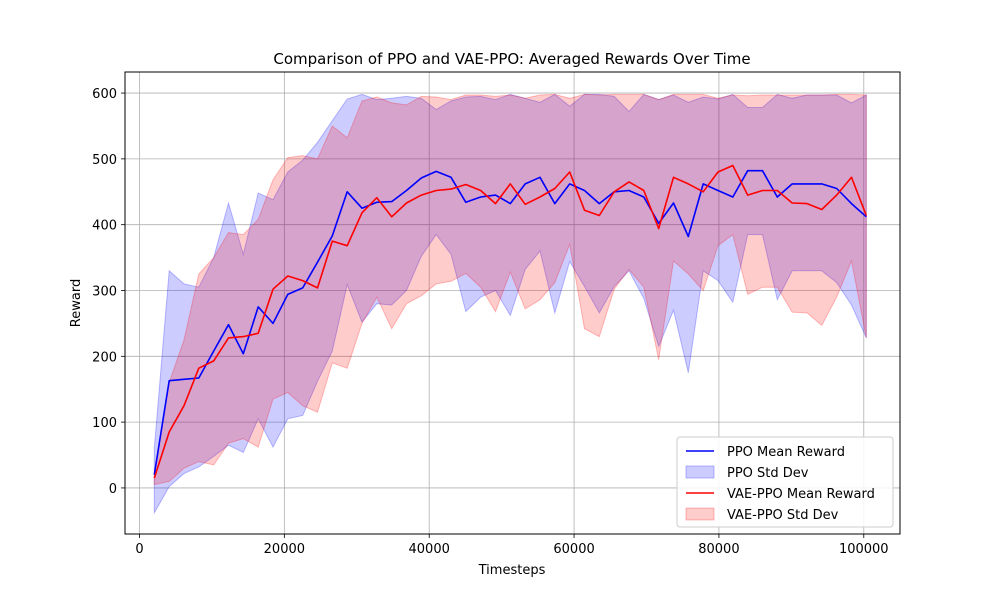 The width and height of the screenshot is (1000, 600). What do you see at coordinates (512, 570) in the screenshot?
I see `x-axis-title: Timesteps` at bounding box center [512, 570].